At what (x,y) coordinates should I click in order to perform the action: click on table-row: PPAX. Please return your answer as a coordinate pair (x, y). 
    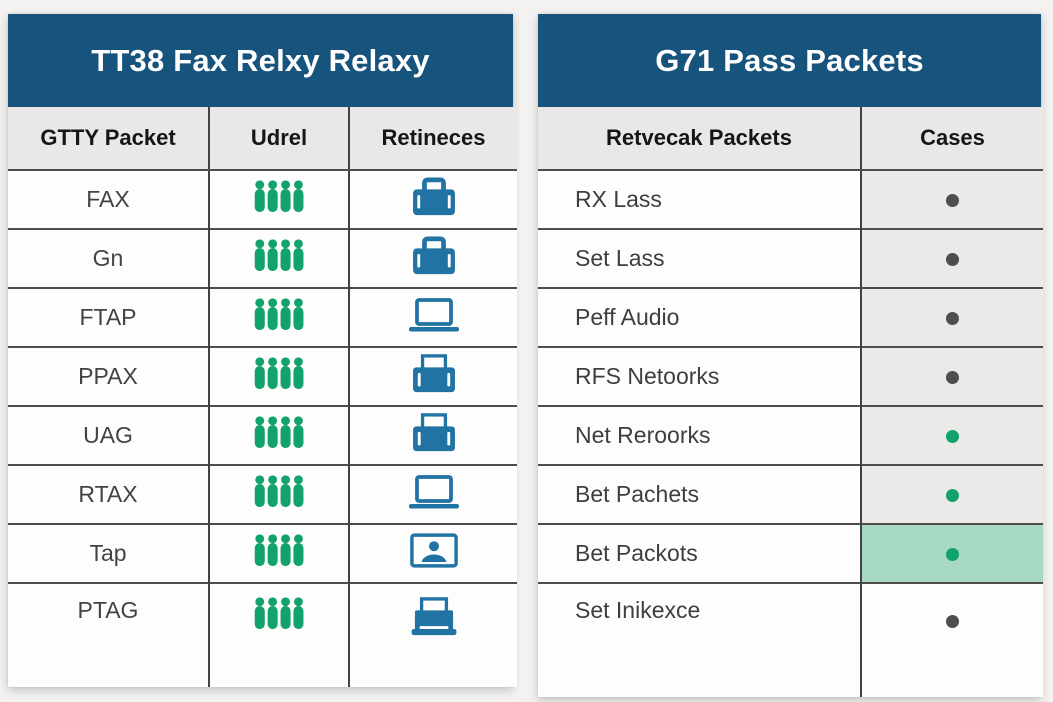
    Looking at the image, I should click on (262, 376).